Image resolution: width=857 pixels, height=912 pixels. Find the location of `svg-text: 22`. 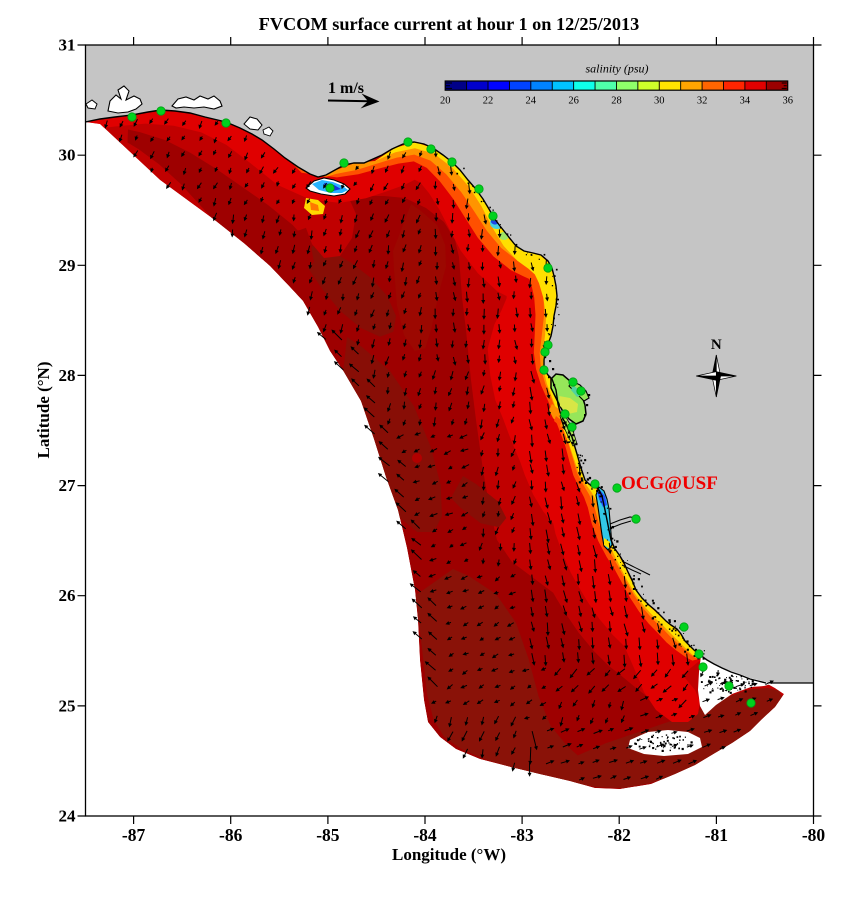

svg-text: 22 is located at coordinates (488, 101).